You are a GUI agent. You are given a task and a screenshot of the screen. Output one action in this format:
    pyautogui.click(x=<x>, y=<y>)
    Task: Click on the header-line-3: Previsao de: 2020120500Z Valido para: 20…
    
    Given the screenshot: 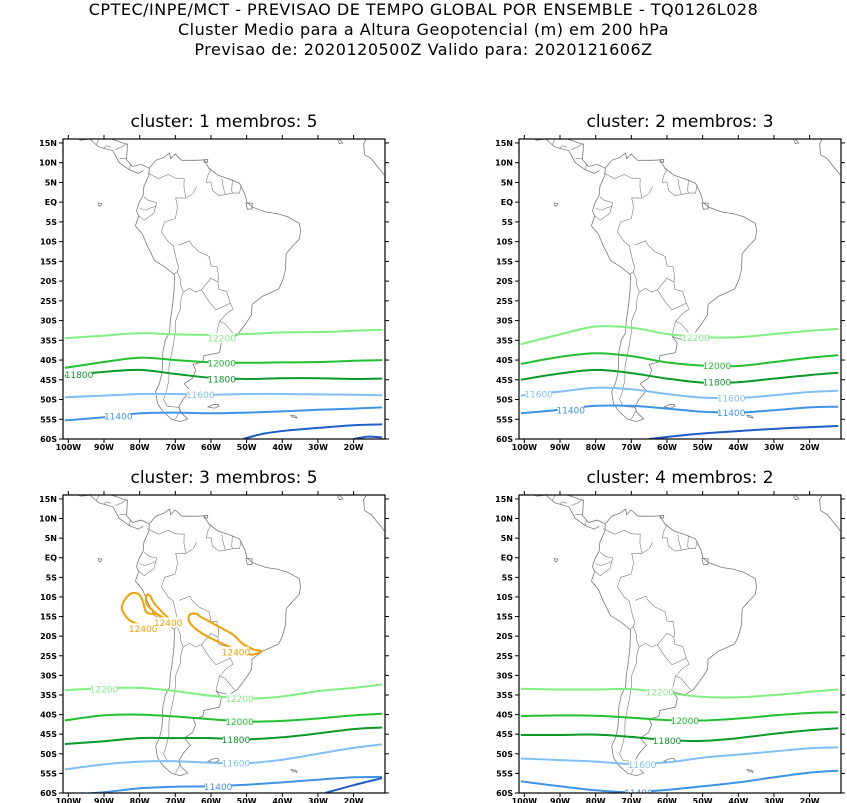 What is the action you would take?
    pyautogui.click(x=423, y=49)
    